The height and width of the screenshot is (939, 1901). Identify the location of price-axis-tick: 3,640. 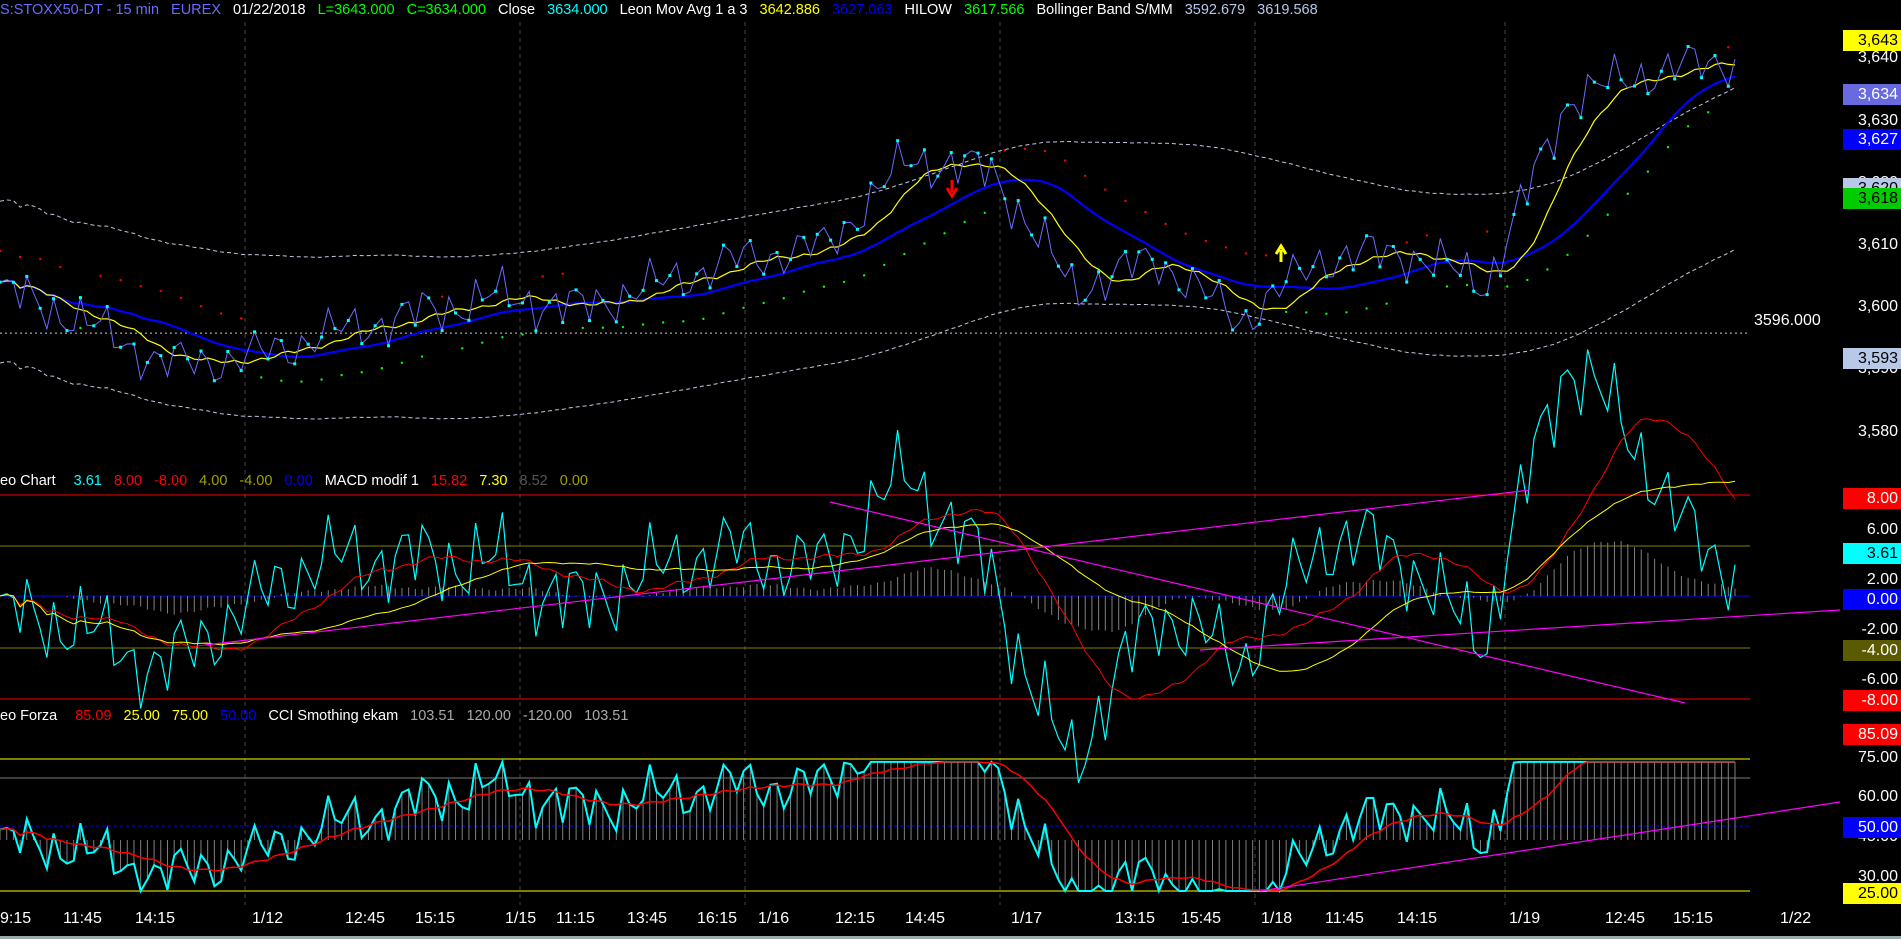
(1877, 58).